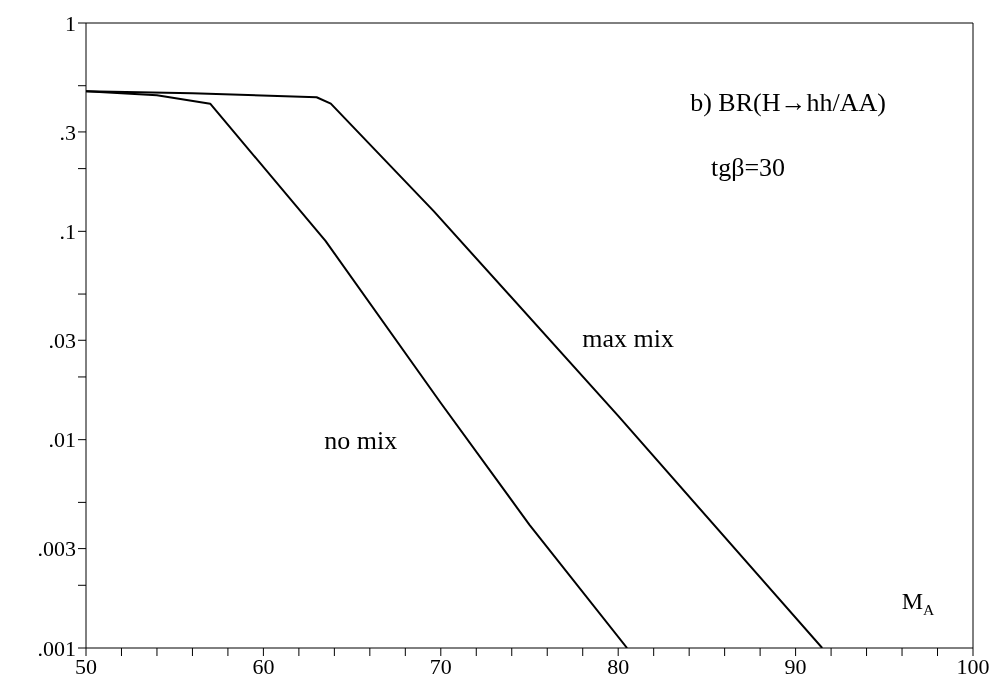 The width and height of the screenshot is (1001, 696). I want to click on x-axis-title: M$_{A}$, so click(918, 603).